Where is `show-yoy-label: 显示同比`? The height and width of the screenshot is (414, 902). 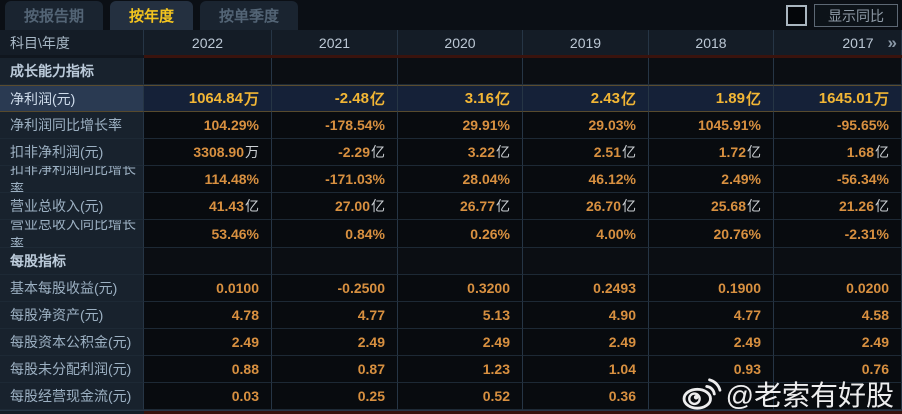
show-yoy-label: 显示同比 is located at coordinates (856, 15).